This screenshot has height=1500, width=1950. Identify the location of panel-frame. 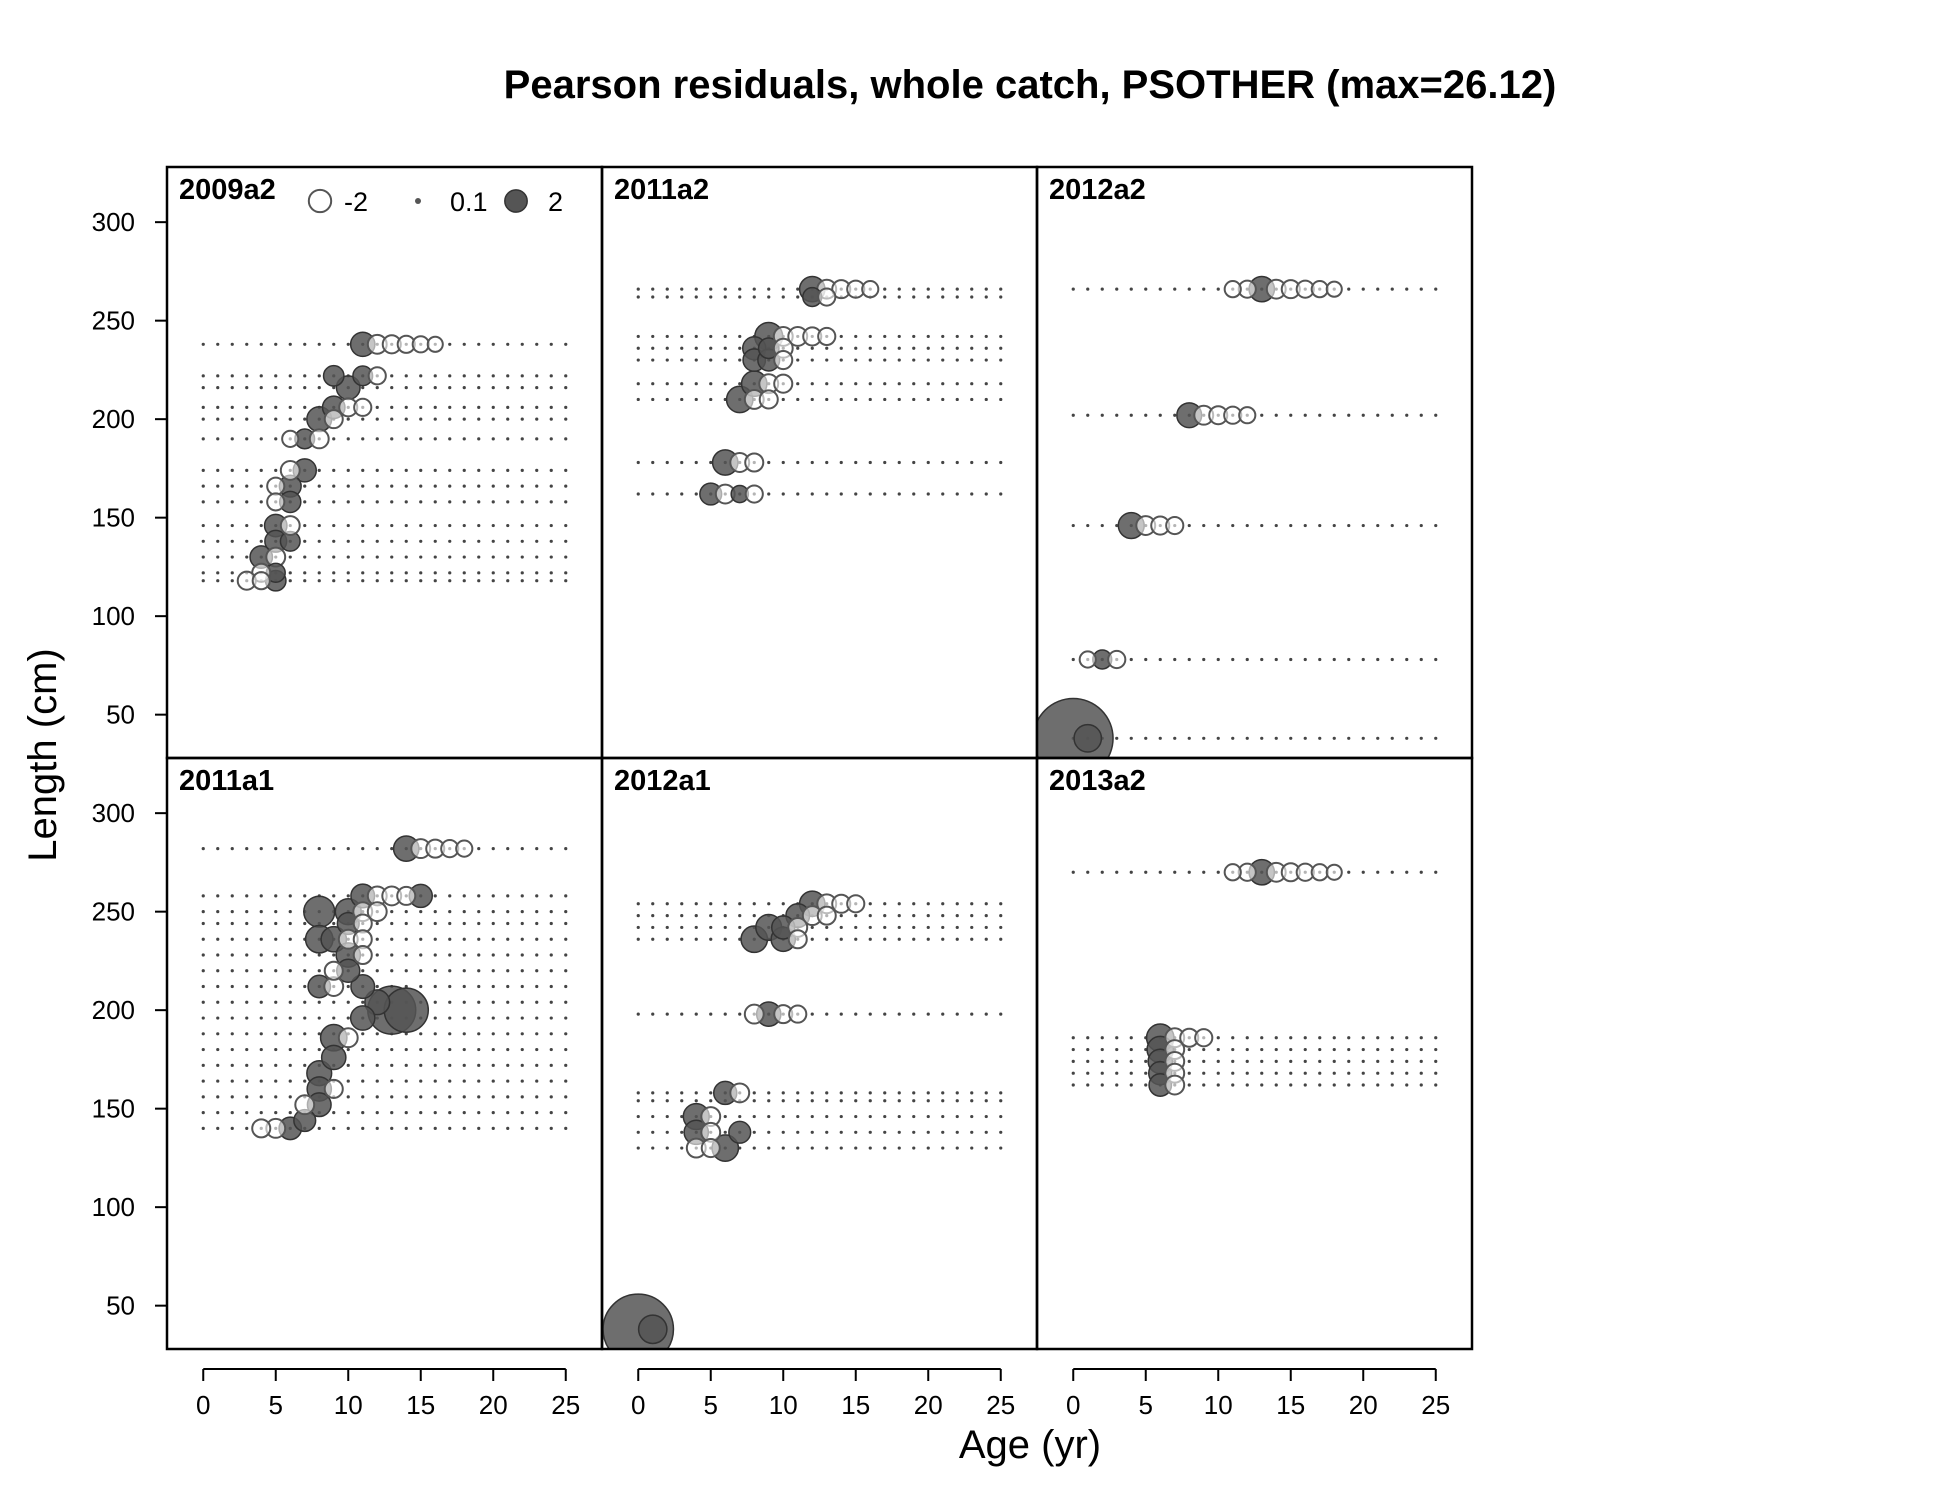
(819, 1053).